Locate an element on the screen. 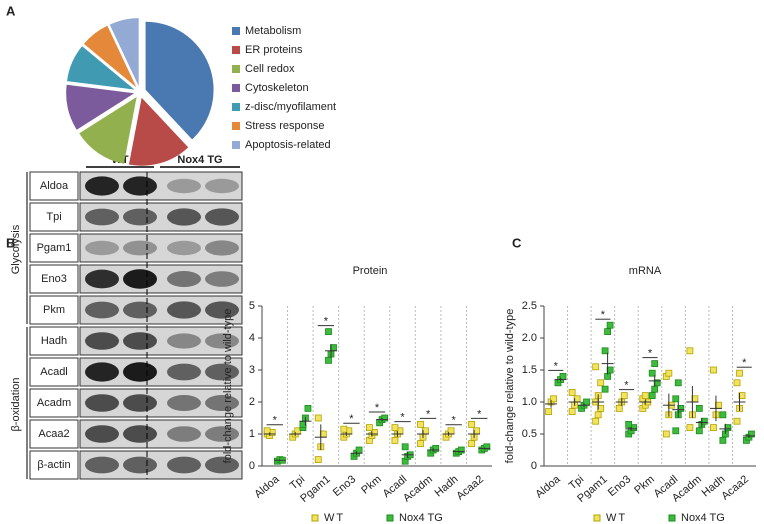 The width and height of the screenshot is (764, 524). blot-group: Glycolysis is located at coordinates (16, 249).